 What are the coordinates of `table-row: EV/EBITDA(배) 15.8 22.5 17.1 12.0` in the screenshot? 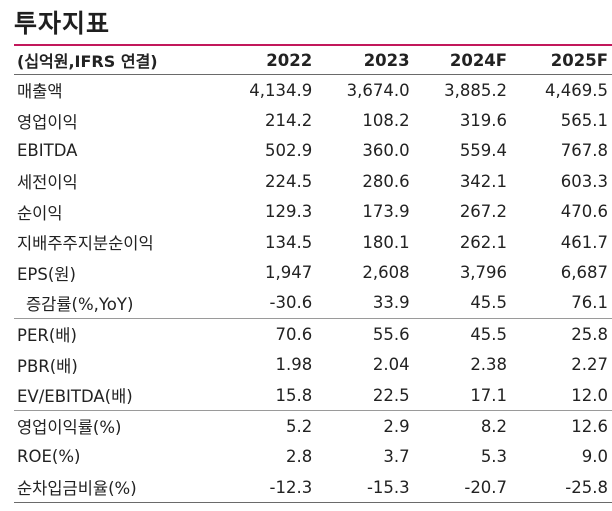 It's located at (313, 395).